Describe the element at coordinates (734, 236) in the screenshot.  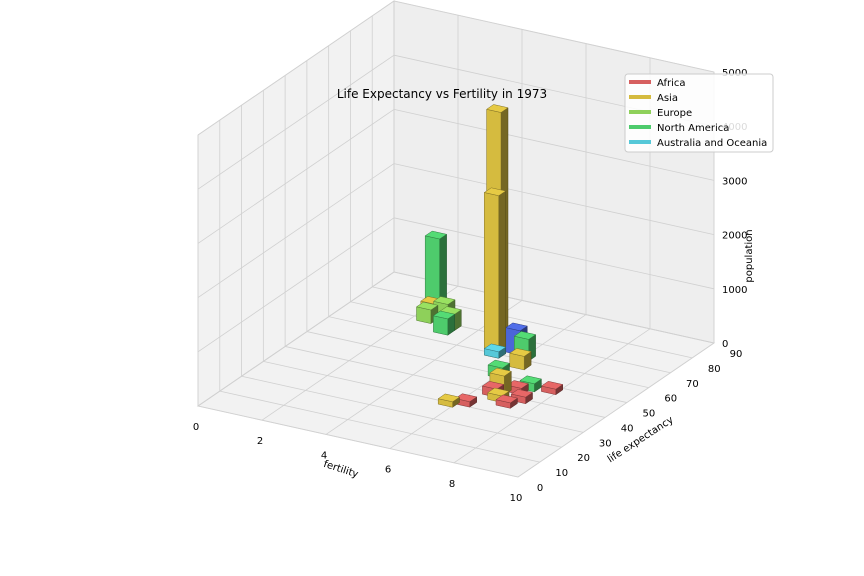
I see `z-tick-label: 2000` at that location.